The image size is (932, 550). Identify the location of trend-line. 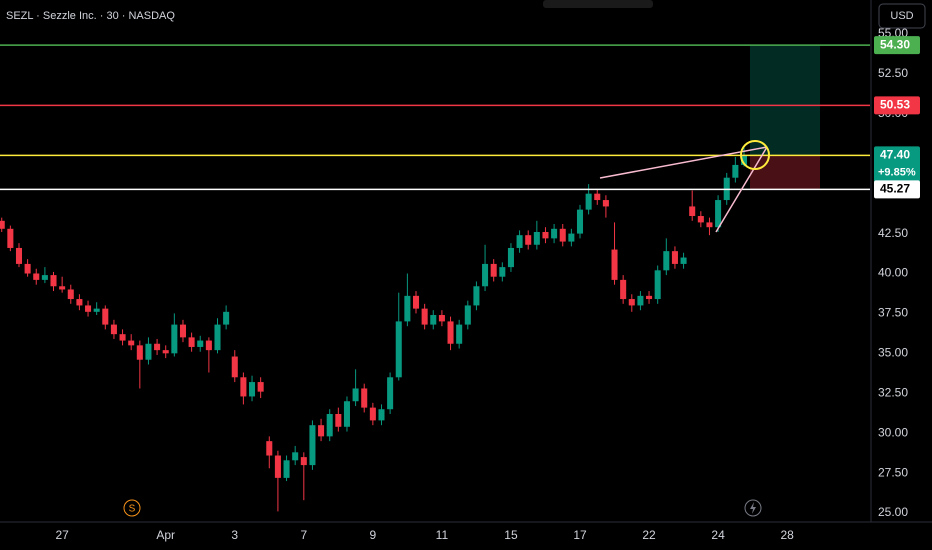
(741, 189).